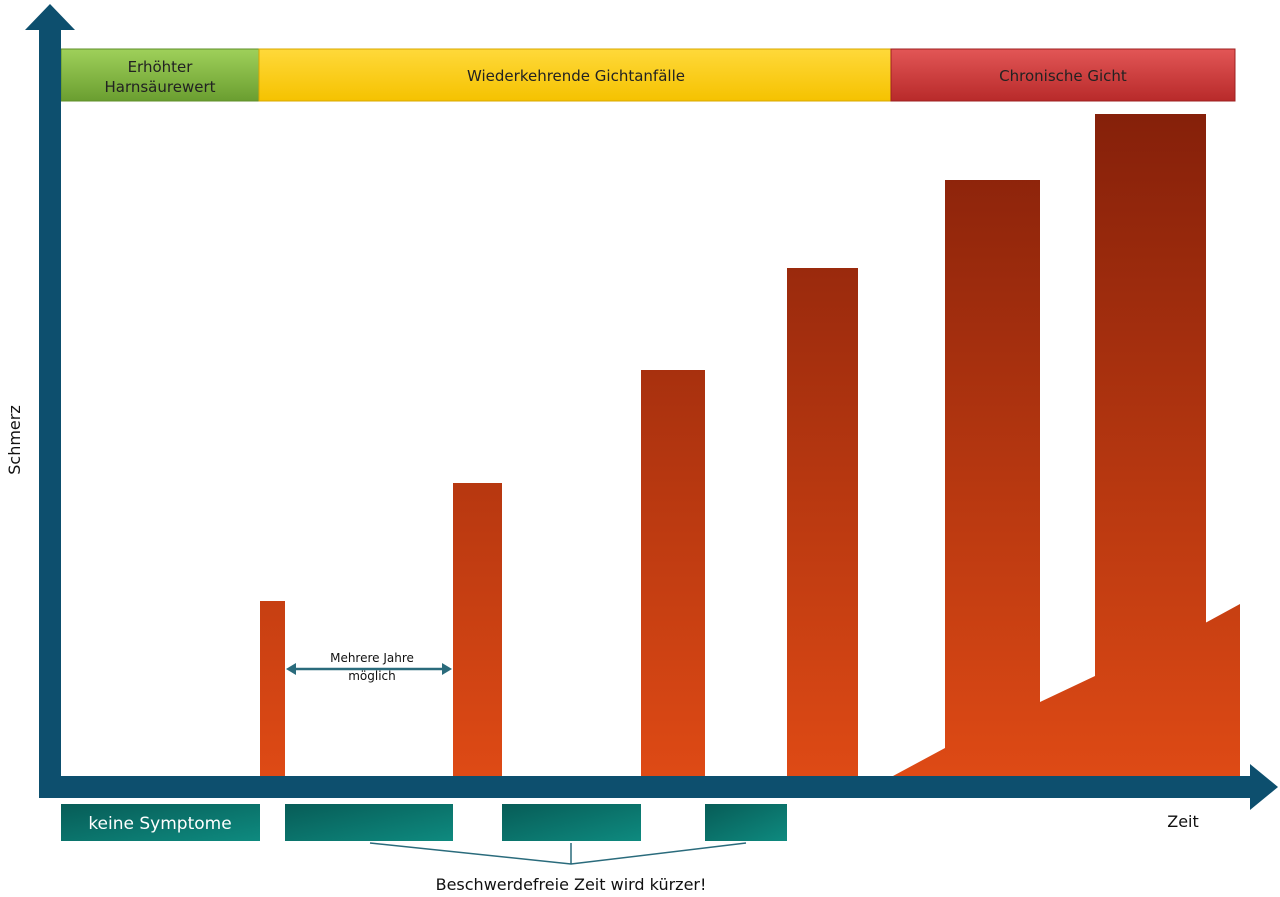  I want to click on phase-3-label: Chronische Gicht, so click(1063, 76).